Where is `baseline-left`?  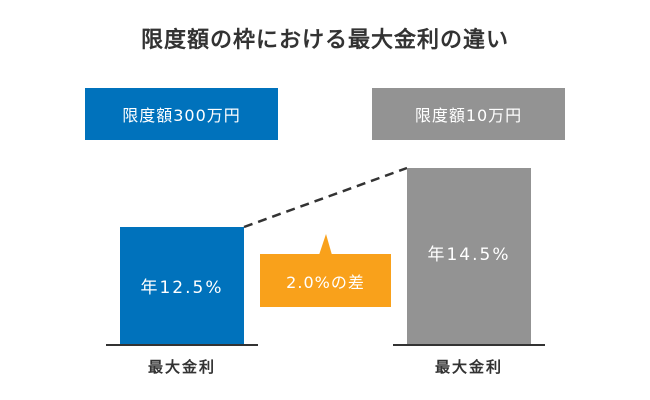
baseline-left is located at coordinates (182, 345).